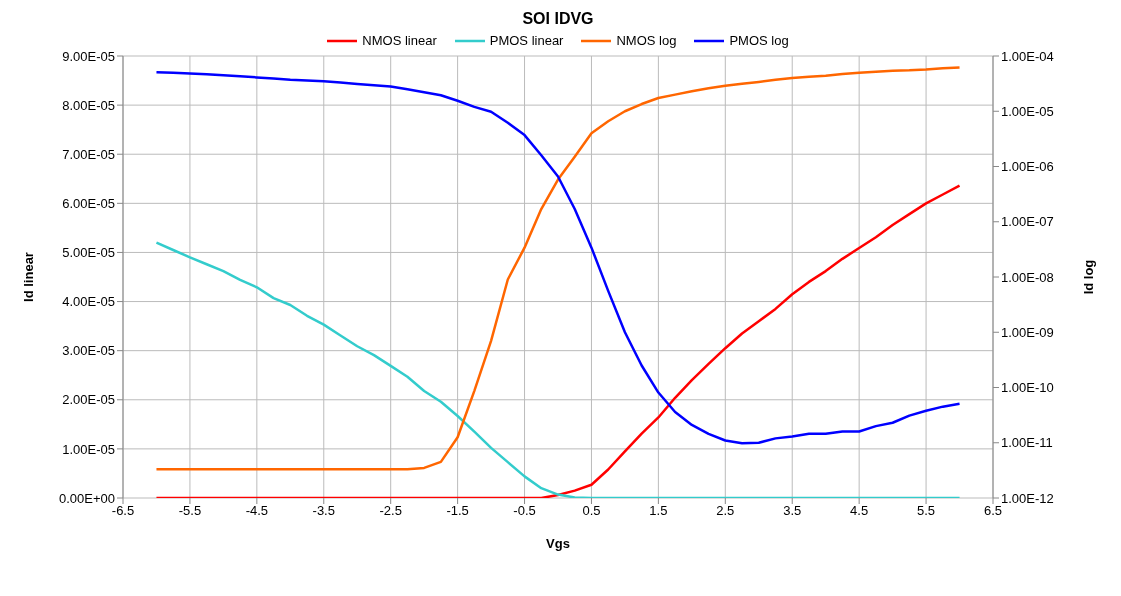 The height and width of the screenshot is (596, 1121). What do you see at coordinates (88, 400) in the screenshot?
I see `y-tick-label: 2.00E-05` at bounding box center [88, 400].